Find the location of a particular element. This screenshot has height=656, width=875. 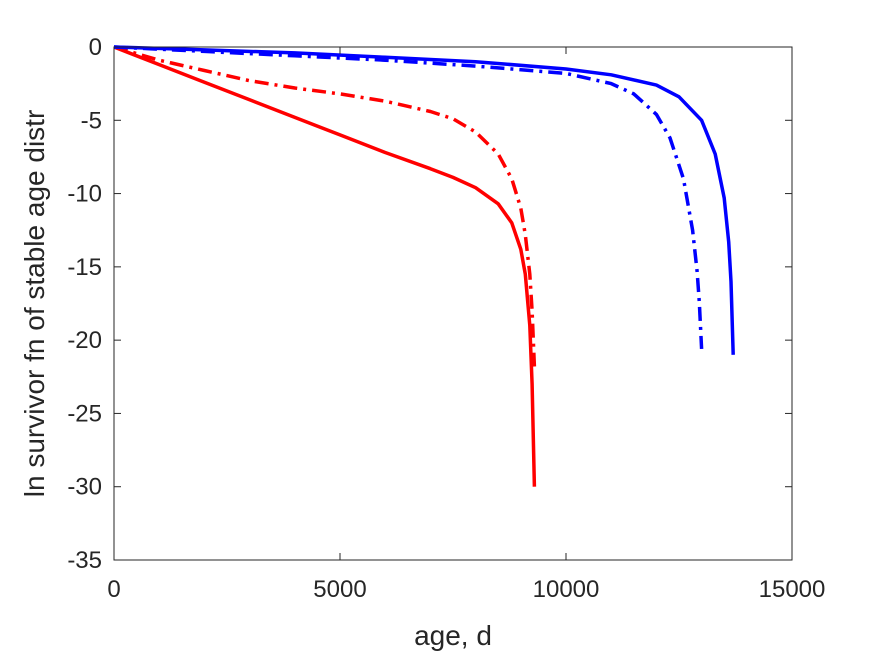

y-tick-label: -5 is located at coordinates (91, 120).